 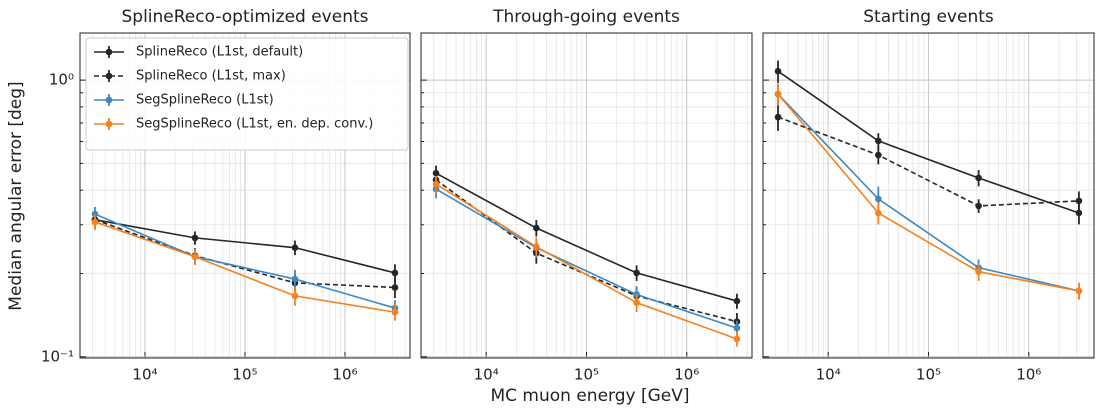 I want to click on y-axis-label: Median angular error [deg], so click(x=16, y=195).